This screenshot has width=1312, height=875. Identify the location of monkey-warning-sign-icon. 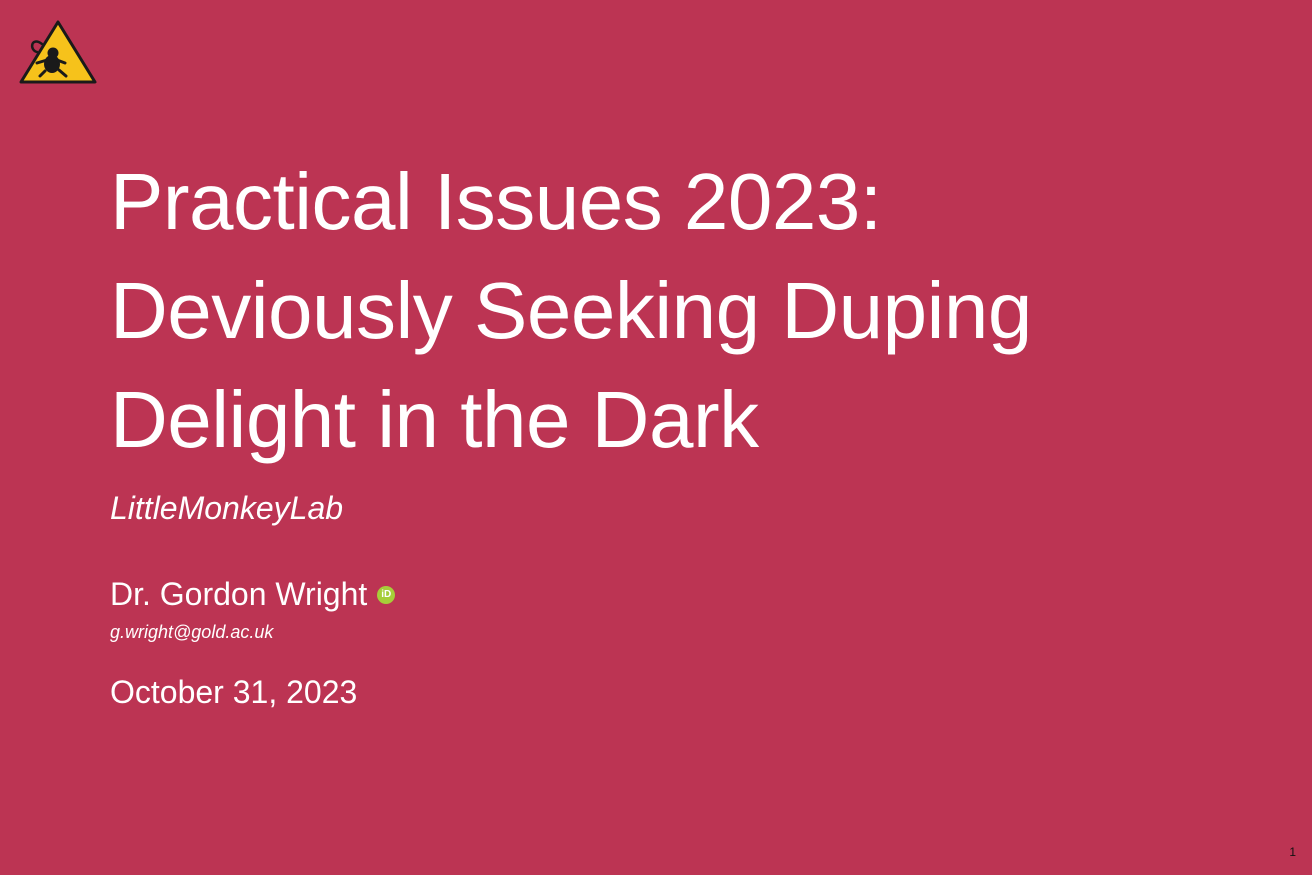
(58, 52).